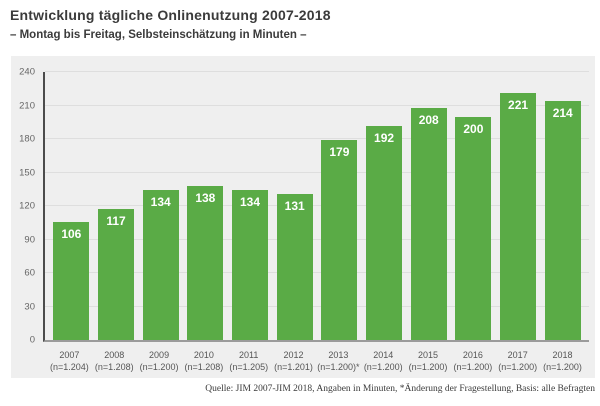 The image size is (600, 406). I want to click on x-tick-label: 2013 (n=1.200)*, so click(338, 360).